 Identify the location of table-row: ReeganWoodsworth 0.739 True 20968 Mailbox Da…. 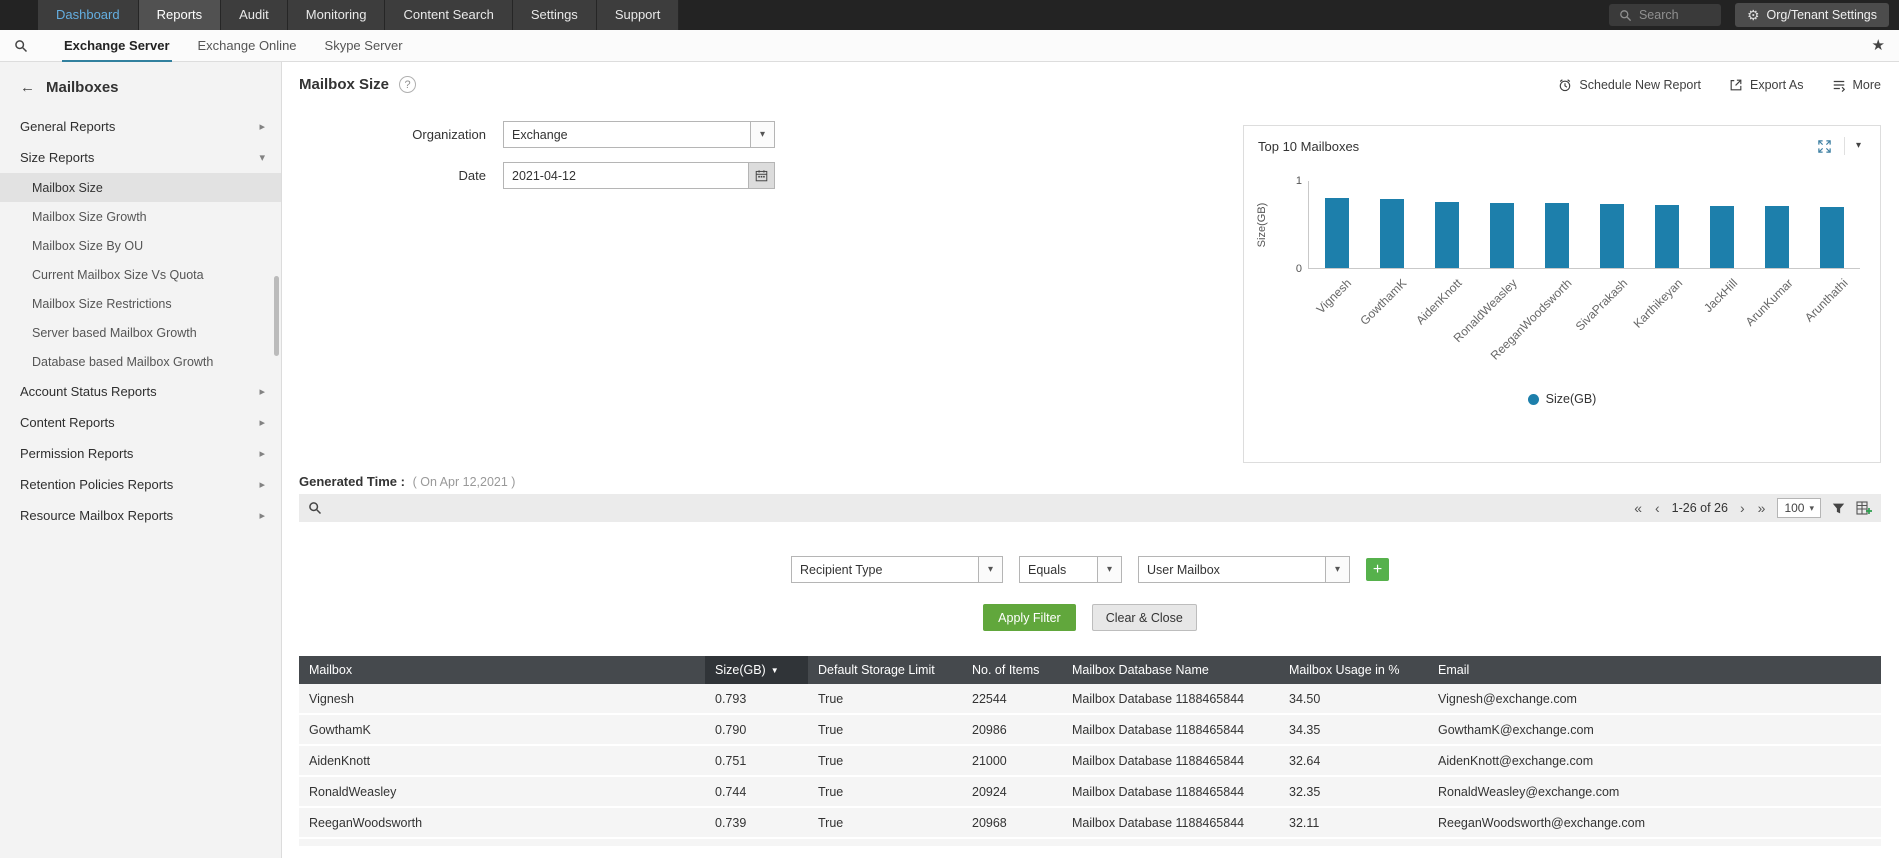
(1090, 823).